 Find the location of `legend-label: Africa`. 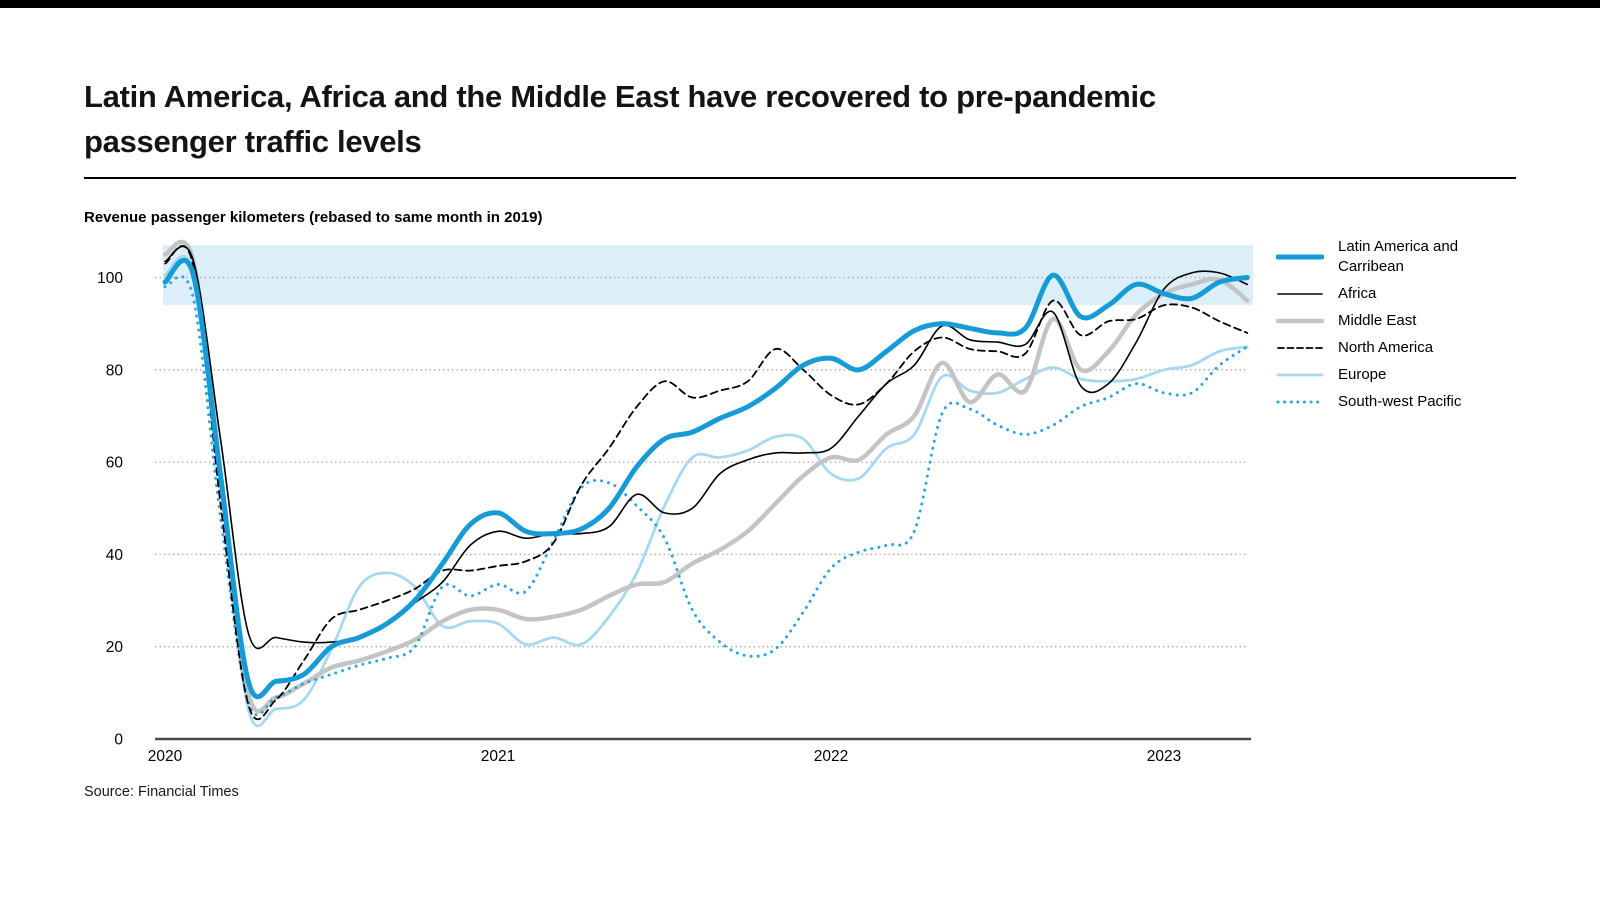

legend-label: Africa is located at coordinates (1357, 293).